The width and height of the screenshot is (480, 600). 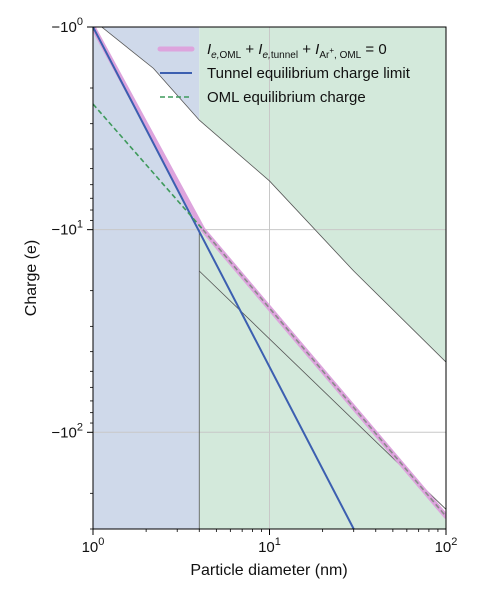 I want to click on x-tick-label: 10², so click(x=446, y=546).